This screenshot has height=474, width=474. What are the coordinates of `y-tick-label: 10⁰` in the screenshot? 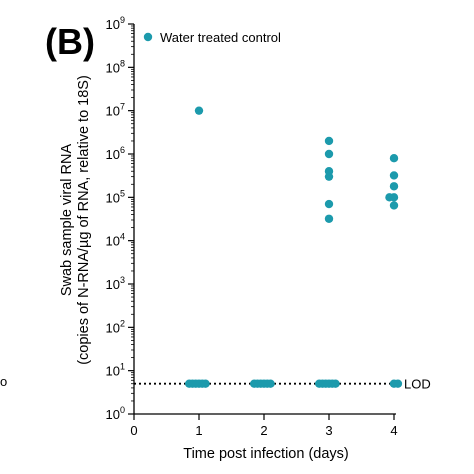 It's located at (115, 413).